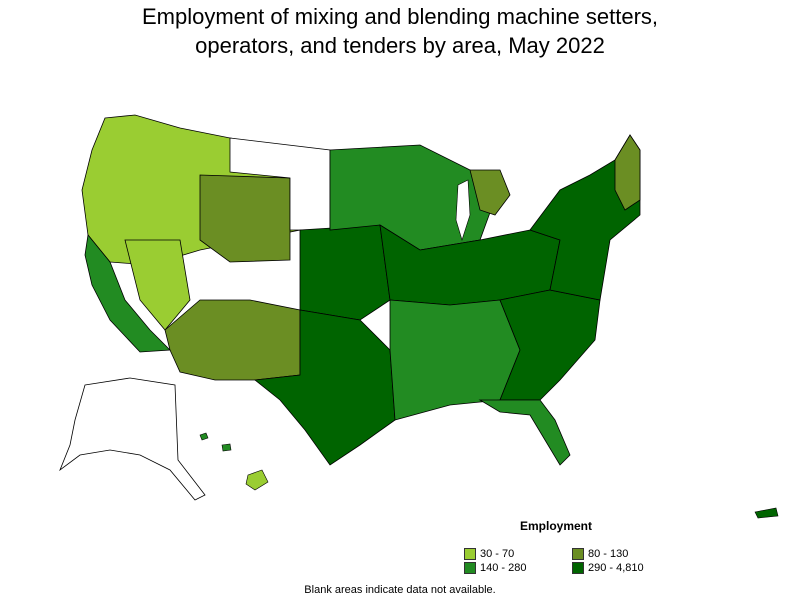 The width and height of the screenshot is (800, 600). I want to click on region-mountain-west, so click(245, 218).